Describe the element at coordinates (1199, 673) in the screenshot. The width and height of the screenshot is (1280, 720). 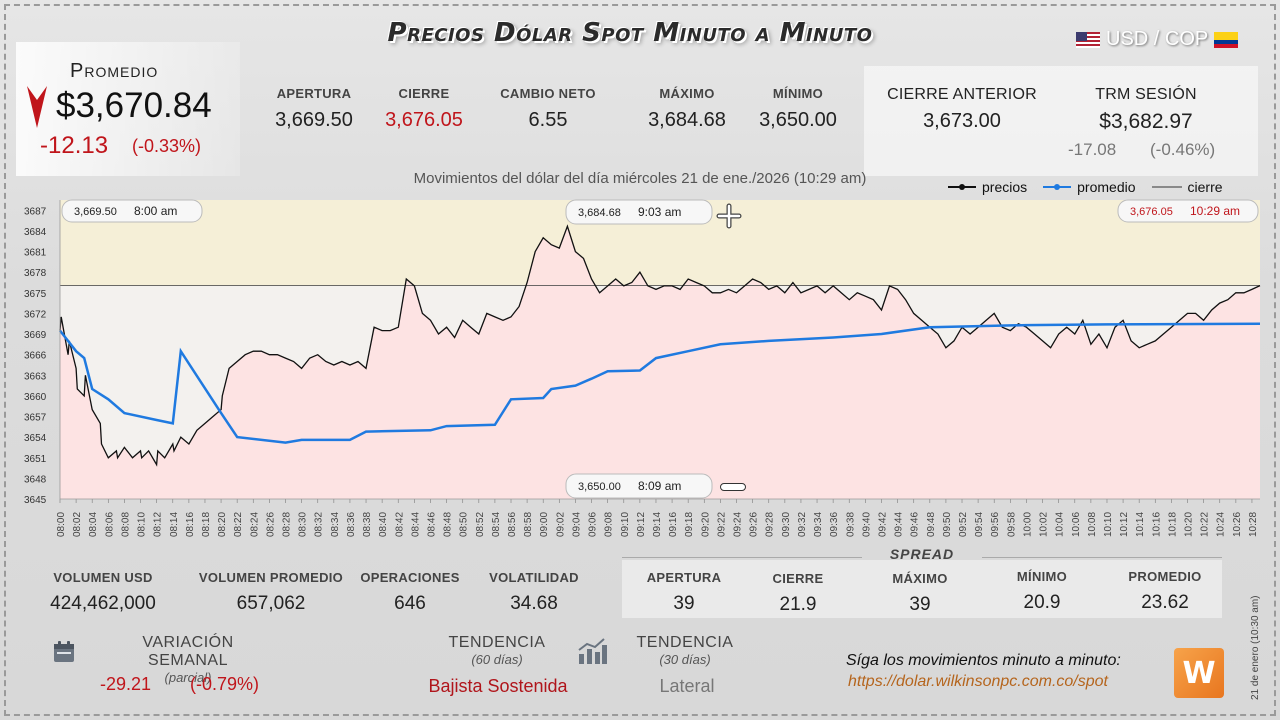
I see `wilkinson-logo: W` at that location.